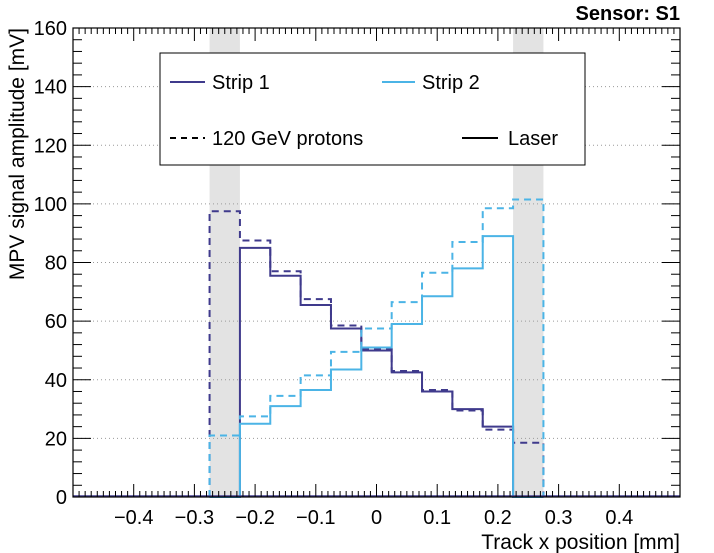 The width and height of the screenshot is (714, 553). Describe the element at coordinates (580, 542) in the screenshot. I see `x-axis-title: Track x position [mm]` at that location.